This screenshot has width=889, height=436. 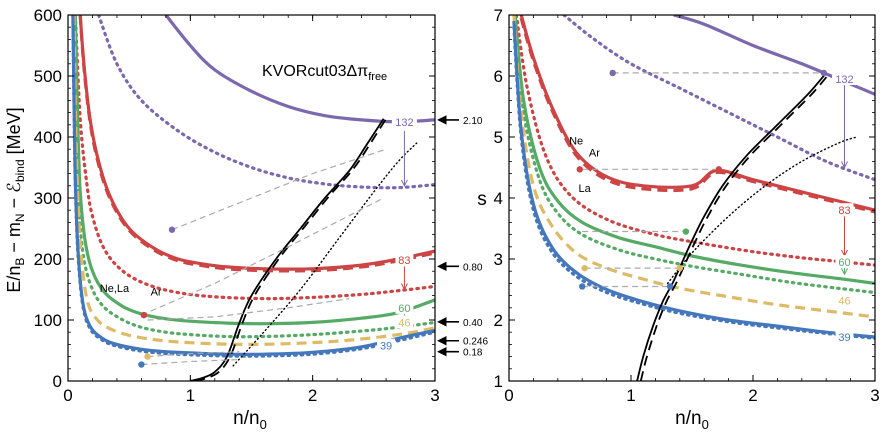 I want to click on left-curve-label-4: 39, so click(x=386, y=347).